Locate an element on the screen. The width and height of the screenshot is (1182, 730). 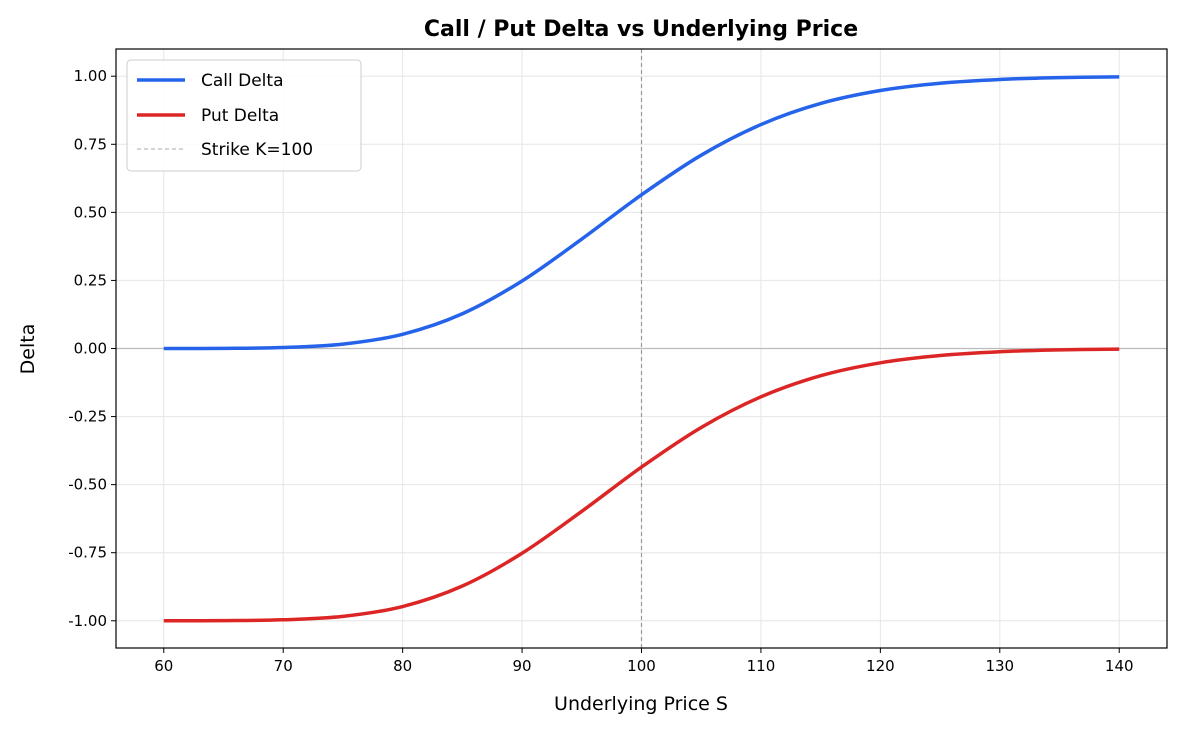
y-tick-label: -0.75 is located at coordinates (87, 553).